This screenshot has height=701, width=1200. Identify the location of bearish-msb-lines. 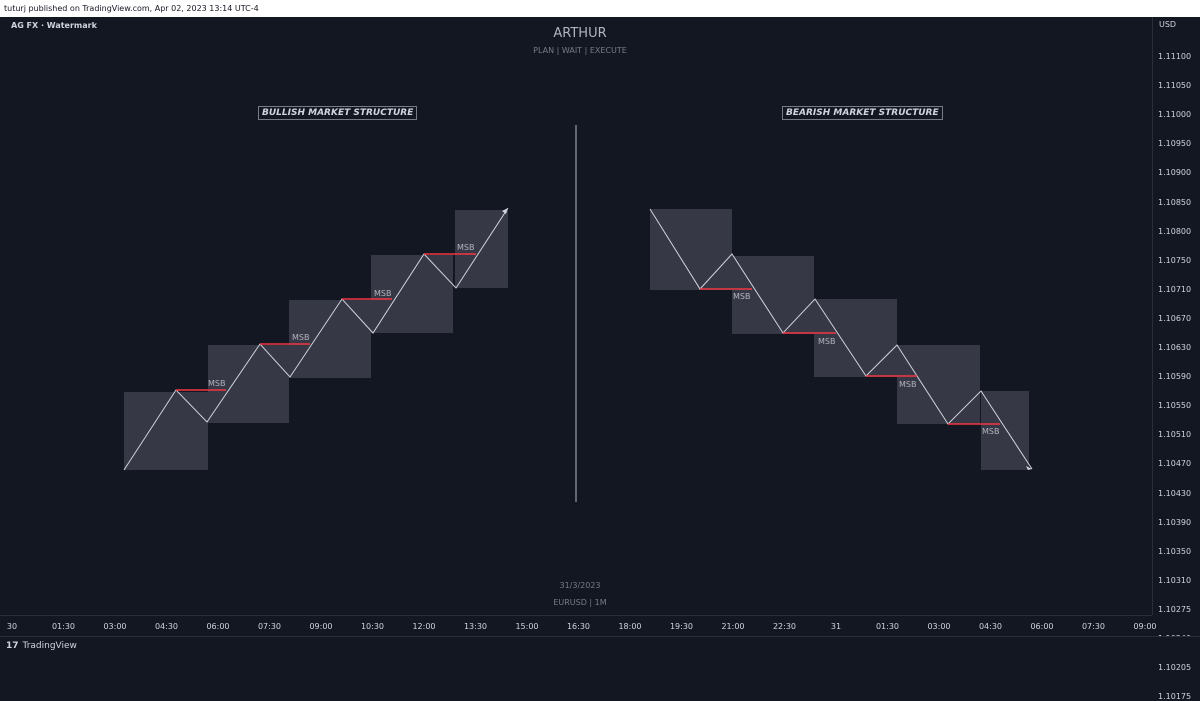
(850, 356).